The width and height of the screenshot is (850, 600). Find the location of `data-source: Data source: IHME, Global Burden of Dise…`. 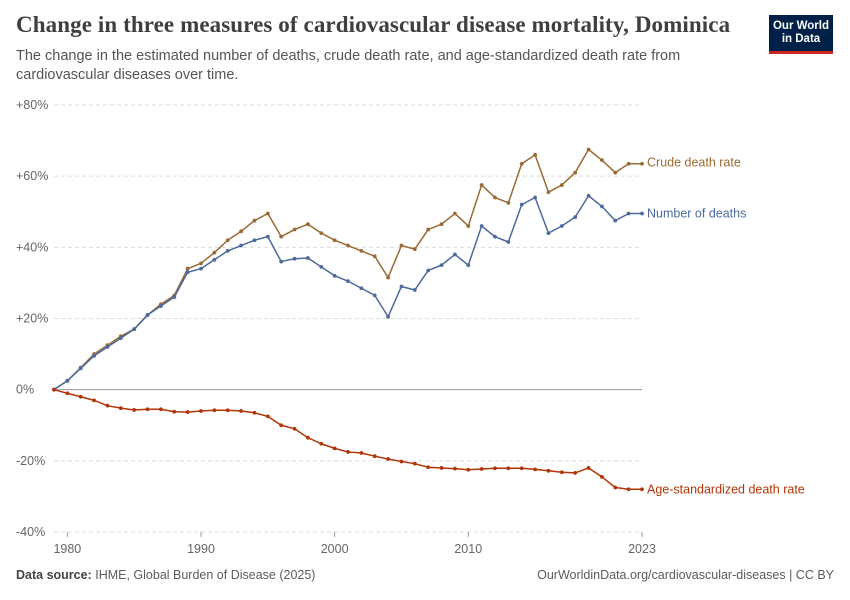

data-source: Data source: IHME, Global Burden of Dise… is located at coordinates (165, 575).